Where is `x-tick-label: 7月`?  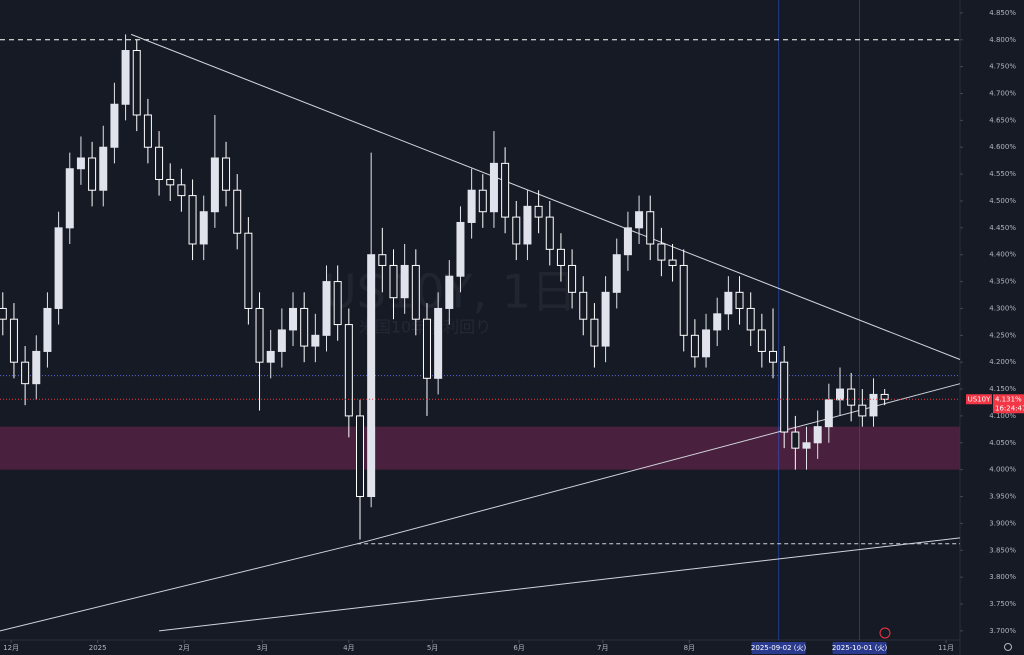
x-tick-label: 7月 is located at coordinates (602, 648).